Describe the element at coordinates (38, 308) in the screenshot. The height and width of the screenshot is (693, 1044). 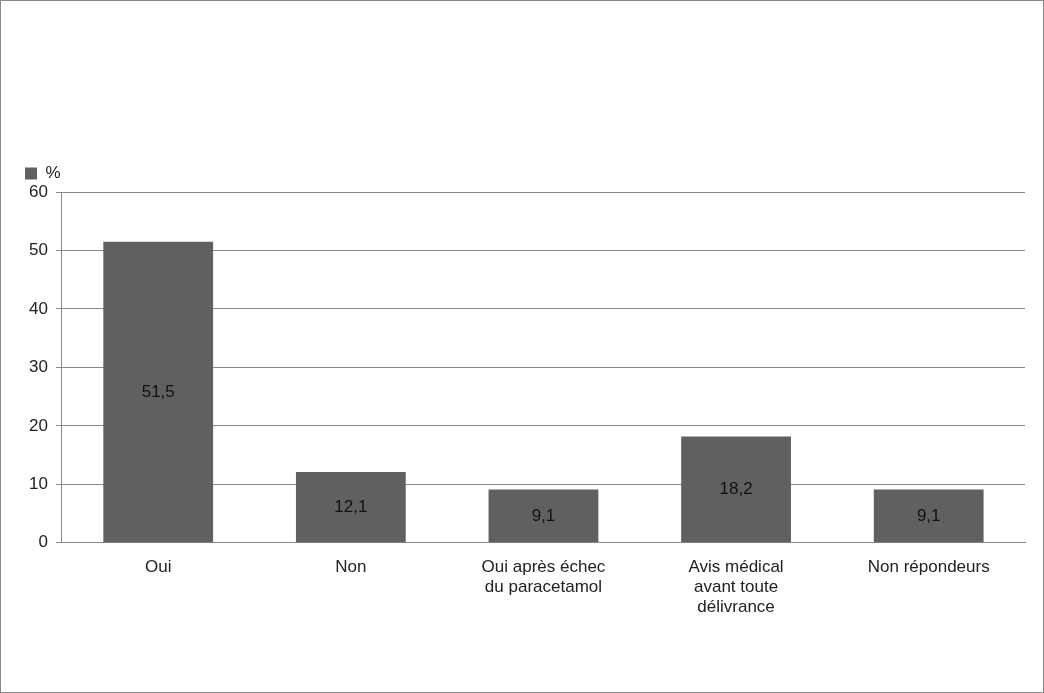
I see `y-tick-label: 40` at that location.